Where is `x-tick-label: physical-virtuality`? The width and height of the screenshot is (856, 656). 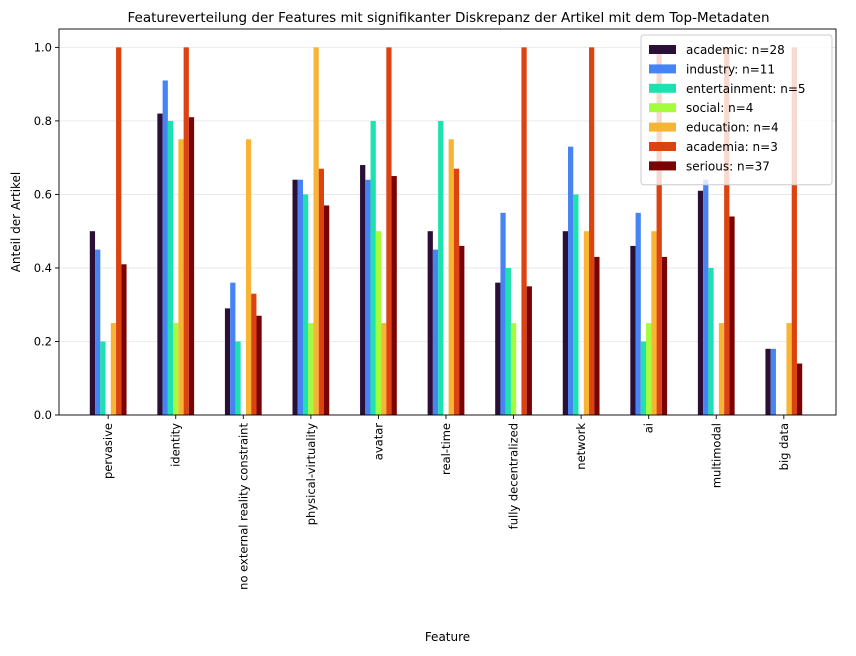 x-tick-label: physical-virtuality is located at coordinates (311, 474).